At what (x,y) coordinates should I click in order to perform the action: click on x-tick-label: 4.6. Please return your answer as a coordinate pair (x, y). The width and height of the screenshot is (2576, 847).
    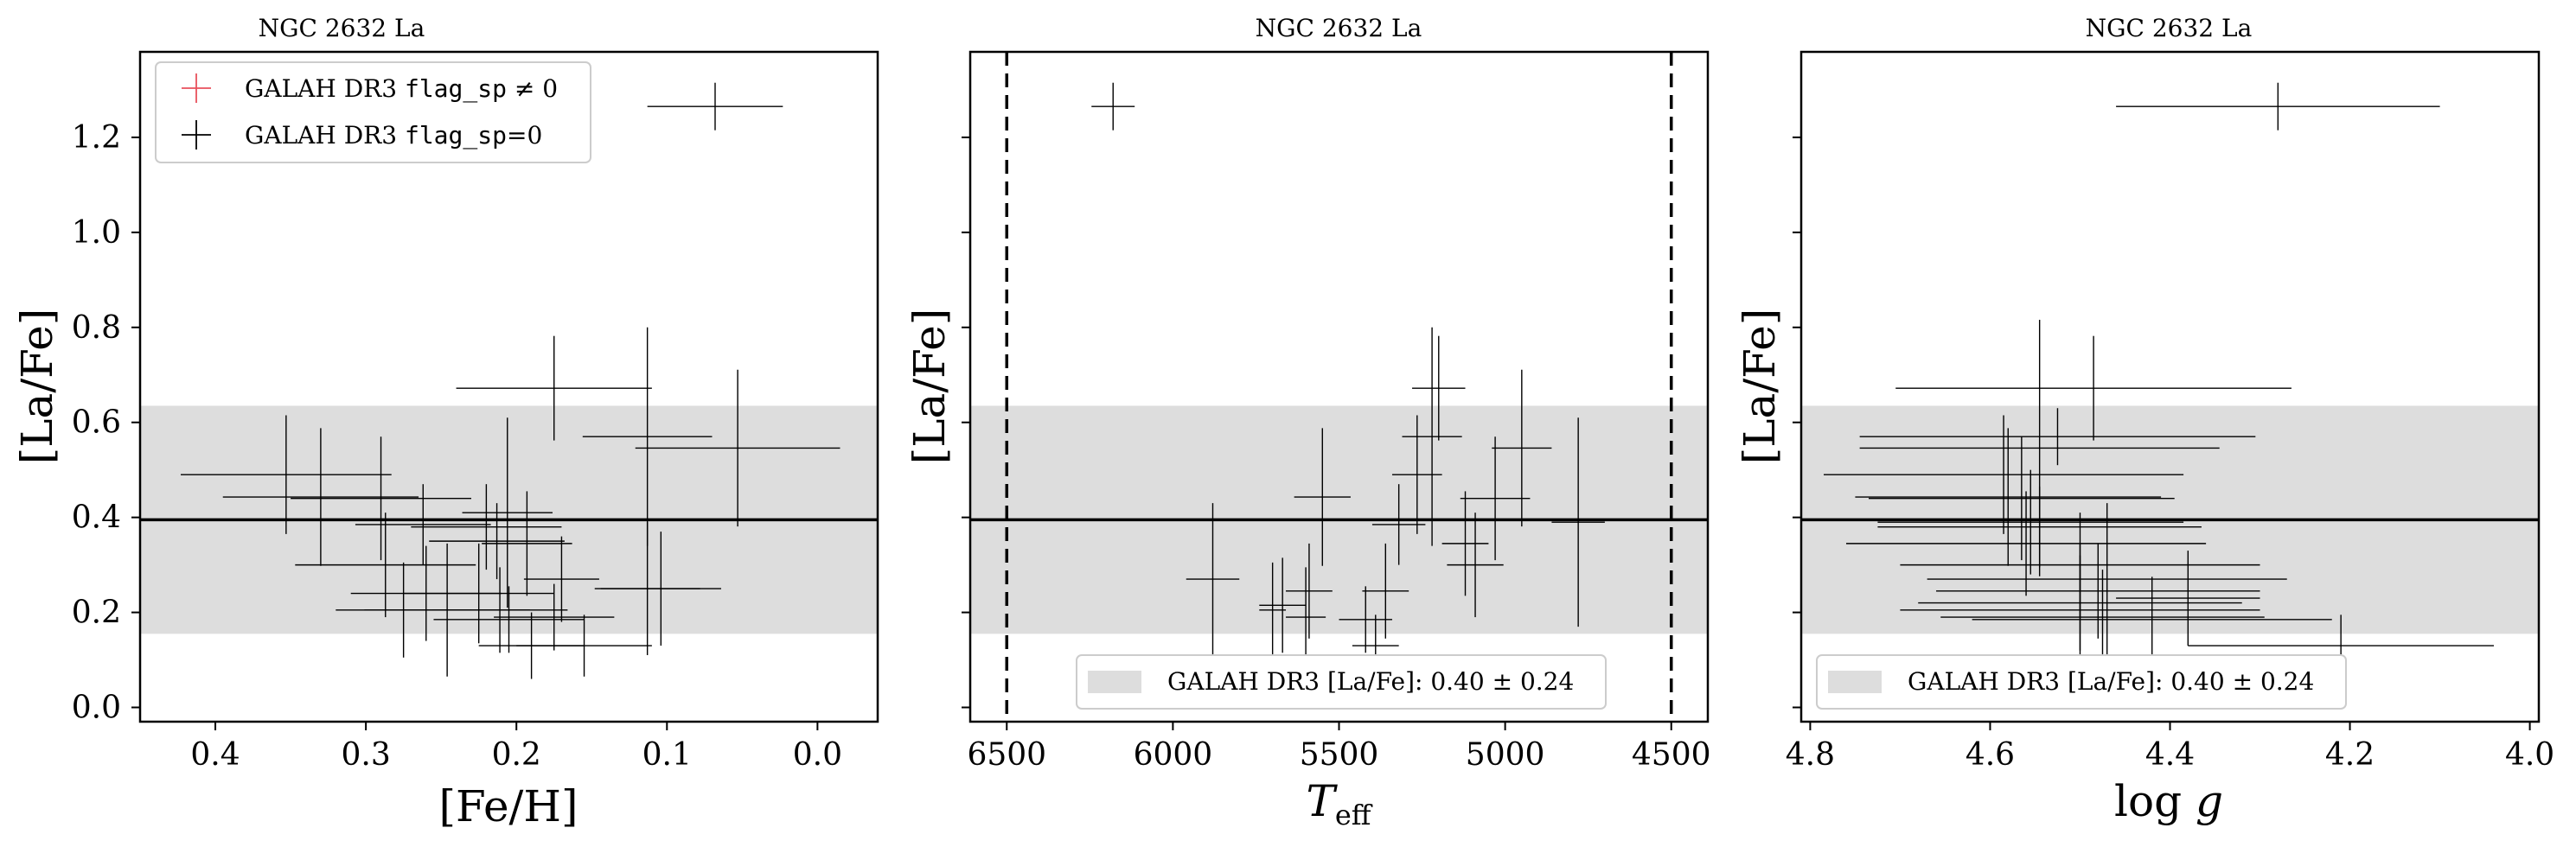
    Looking at the image, I should click on (1991, 755).